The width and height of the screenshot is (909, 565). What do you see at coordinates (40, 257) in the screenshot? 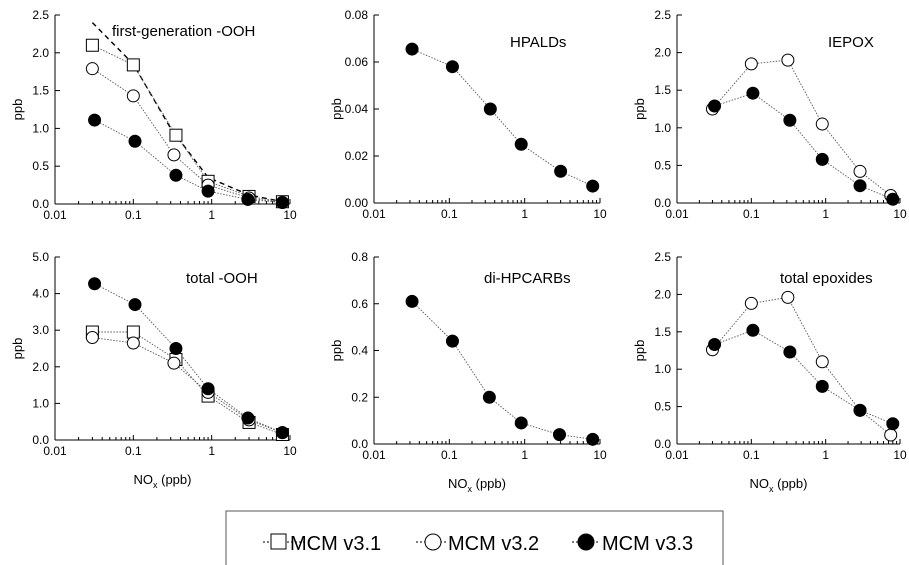
I see `y-tick-label: 5.0` at bounding box center [40, 257].